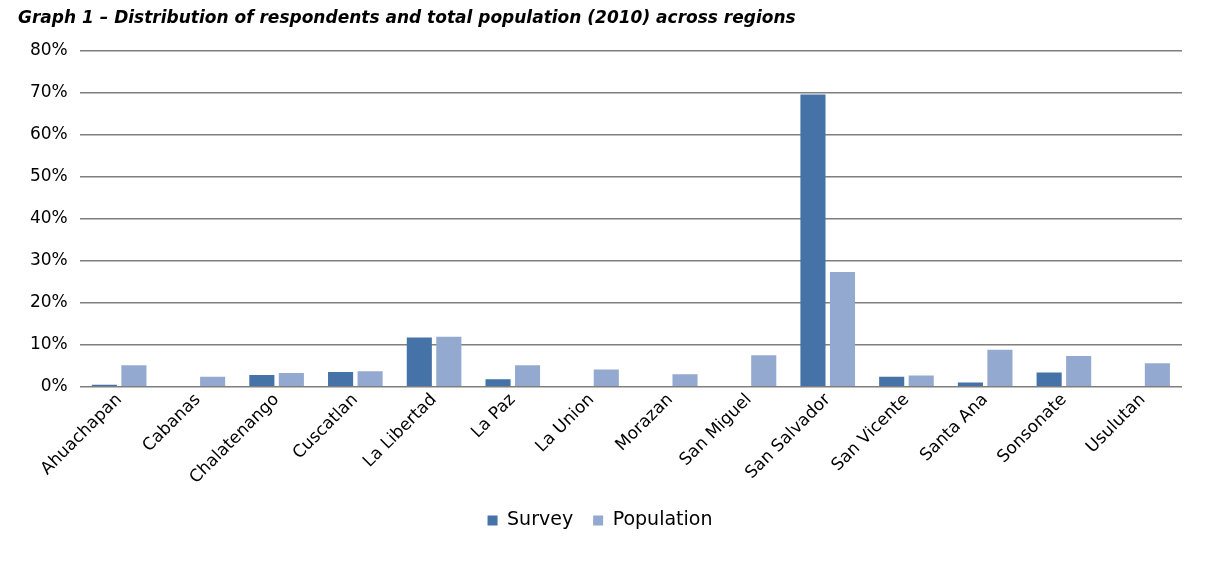 The width and height of the screenshot is (1209, 562). What do you see at coordinates (48, 217) in the screenshot?
I see `y-tick-label: 40%` at bounding box center [48, 217].